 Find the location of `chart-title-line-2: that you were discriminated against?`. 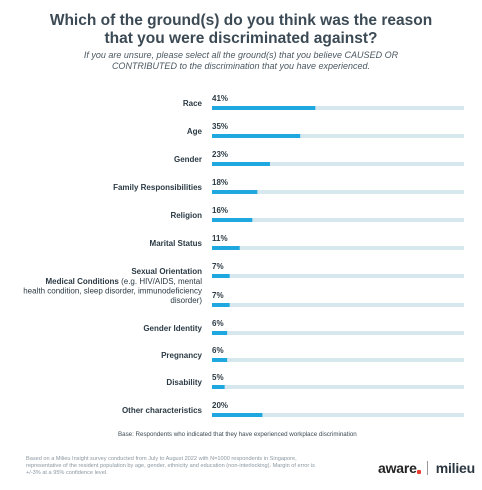

chart-title-line-2: that you were discriminated against? is located at coordinates (241, 38).